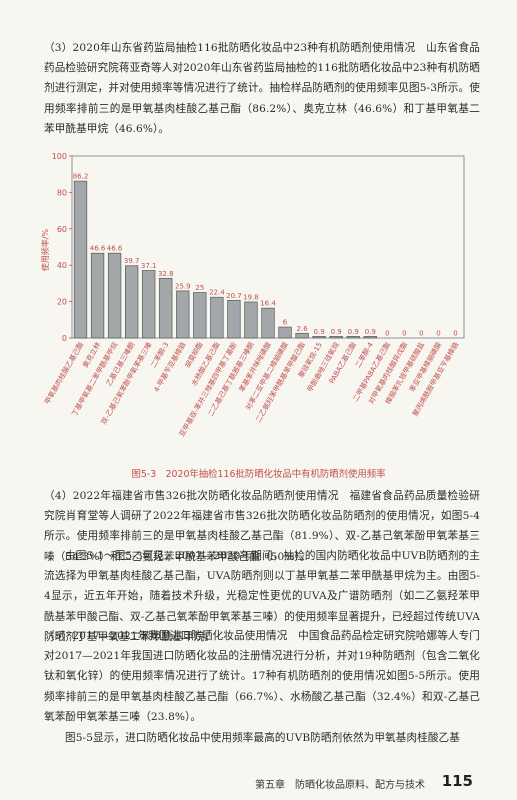  Describe the element at coordinates (149, 266) in the screenshot. I see `value-label: 37.1` at that location.